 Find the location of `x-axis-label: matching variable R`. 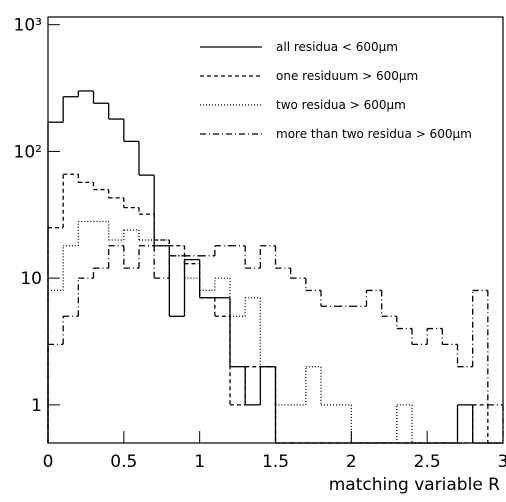

x-axis-label: matching variable R is located at coordinates (414, 485).